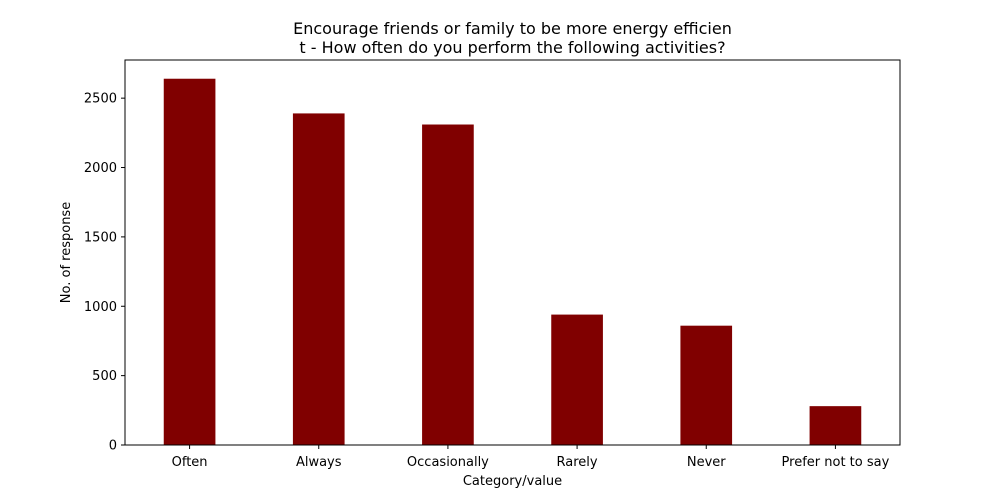  I want to click on y-axis: 0 500 1000 1500 2000 2500, so click(104, 273).